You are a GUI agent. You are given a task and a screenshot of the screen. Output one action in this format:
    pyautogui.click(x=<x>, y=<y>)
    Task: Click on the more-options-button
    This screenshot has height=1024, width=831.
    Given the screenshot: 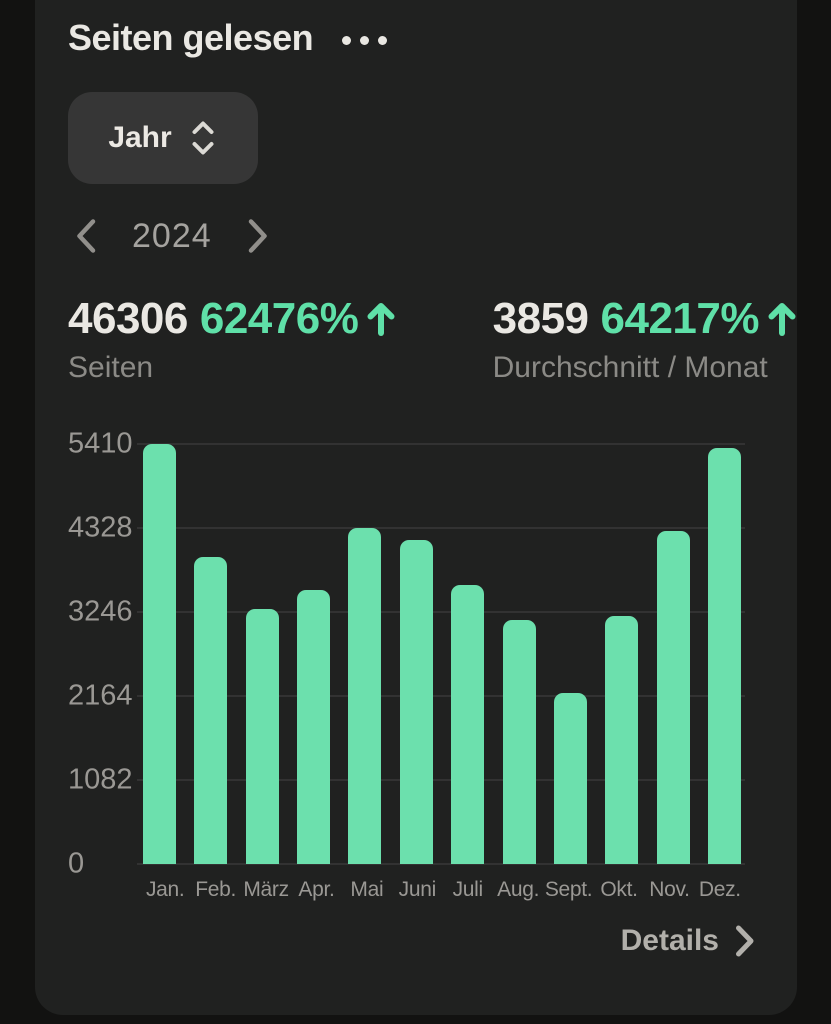 What is the action you would take?
    pyautogui.click(x=364, y=40)
    